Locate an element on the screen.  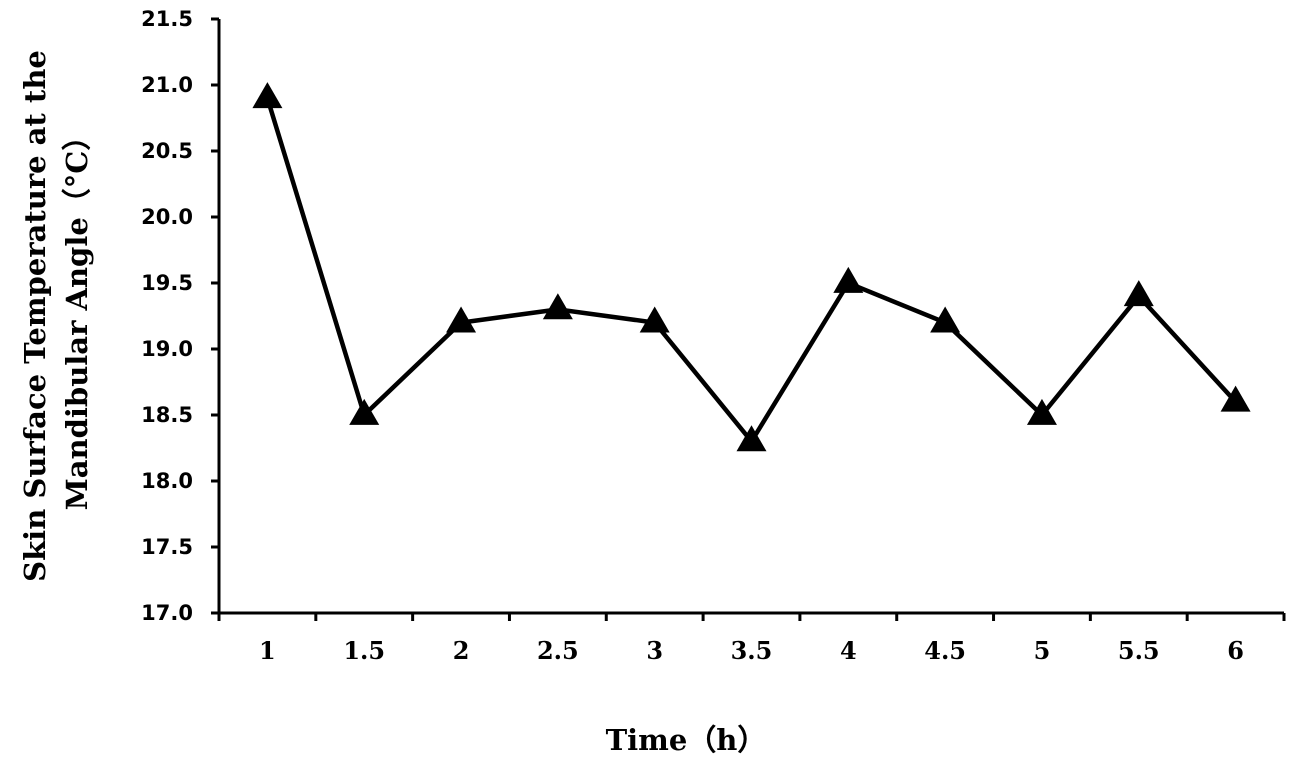
x-tick-label: 2 is located at coordinates (461, 650).